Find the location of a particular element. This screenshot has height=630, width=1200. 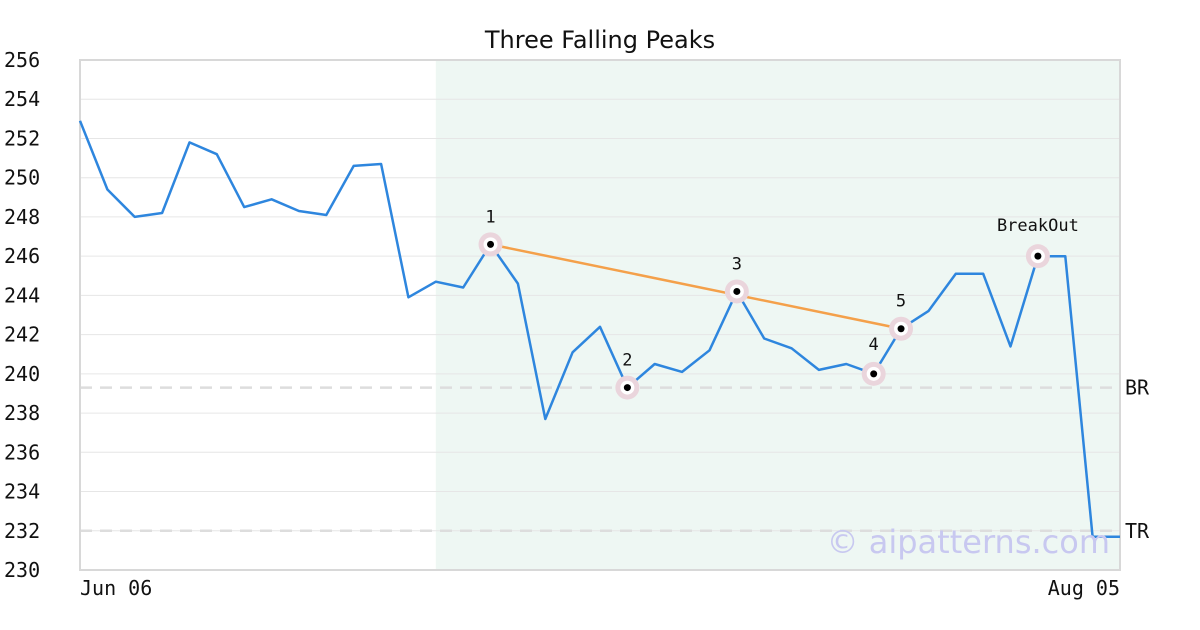

y-tick-label: 244 is located at coordinates (22, 295).